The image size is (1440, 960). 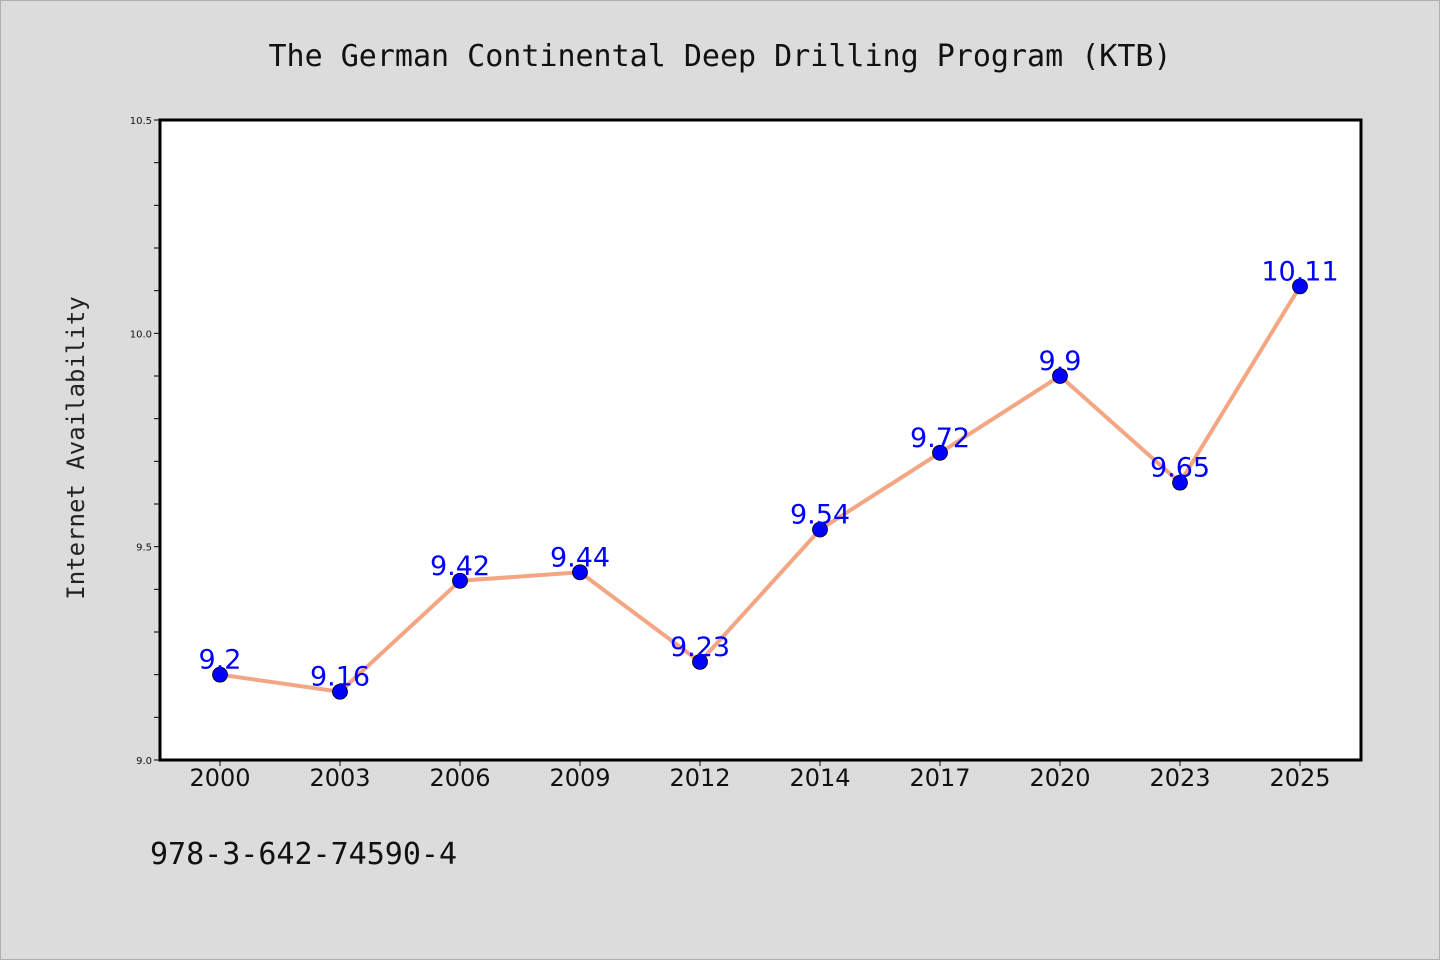 I want to click on data-label: 9.2, so click(x=220, y=660).